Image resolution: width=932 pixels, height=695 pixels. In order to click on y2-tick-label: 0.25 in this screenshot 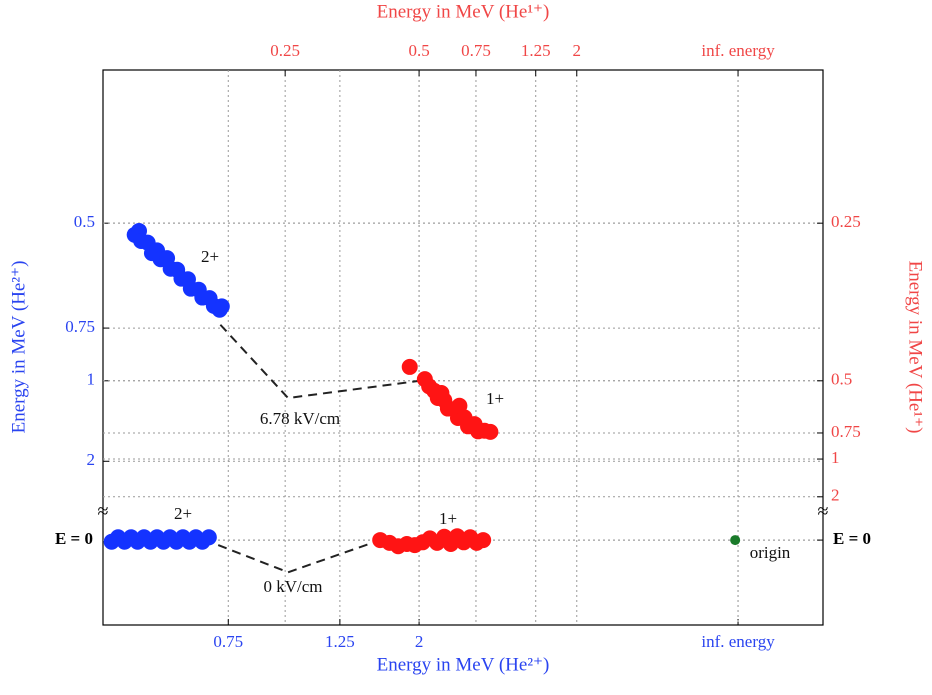, I will do `click(846, 221)`.